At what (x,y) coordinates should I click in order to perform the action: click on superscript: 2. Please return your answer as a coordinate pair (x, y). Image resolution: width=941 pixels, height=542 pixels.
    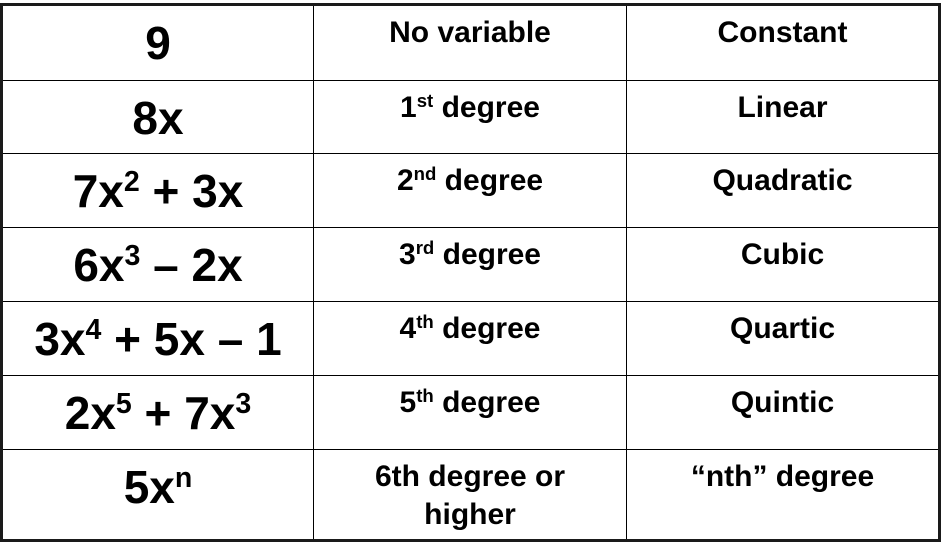
    Looking at the image, I should click on (131, 182).